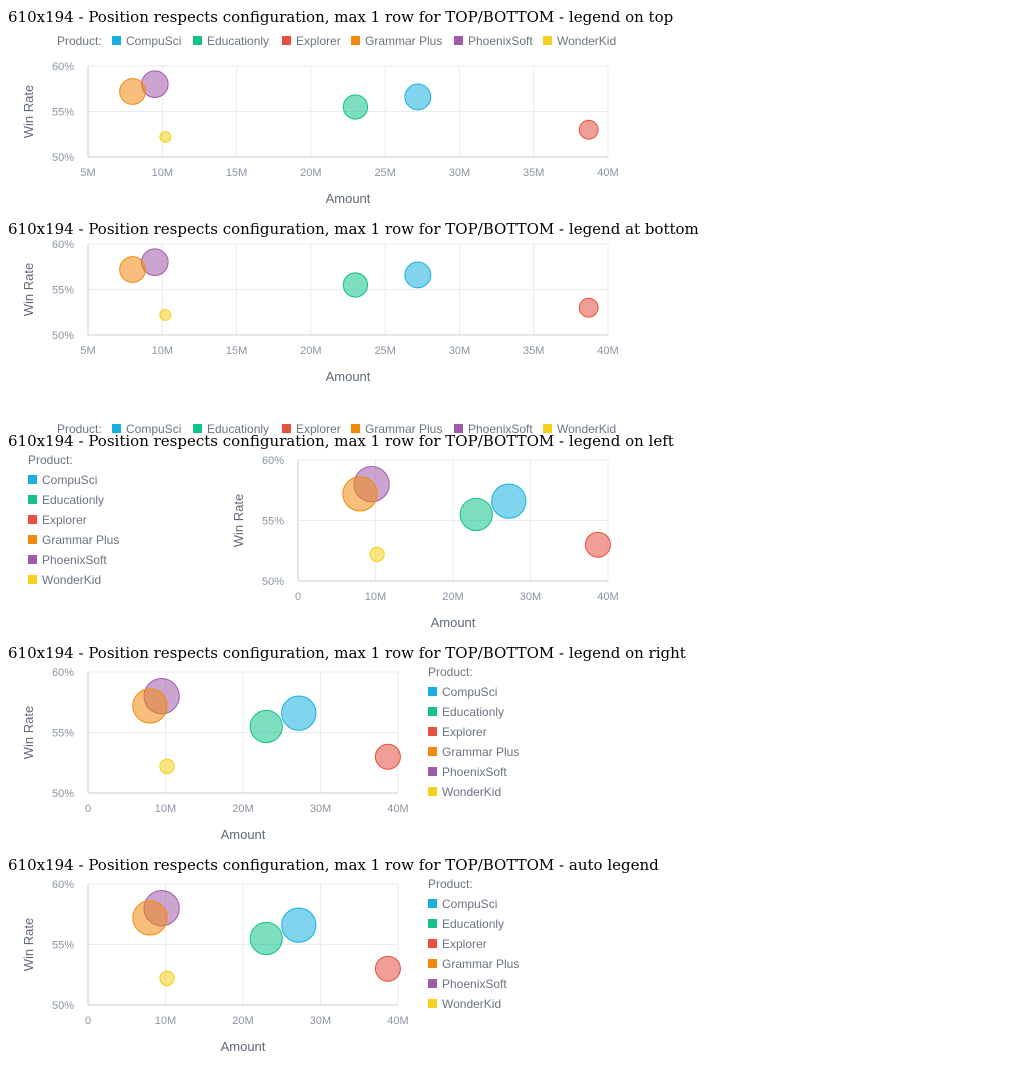 This screenshot has height=1076, width=1024. Describe the element at coordinates (533, 351) in the screenshot. I see `x-tick-label: 35M` at that location.